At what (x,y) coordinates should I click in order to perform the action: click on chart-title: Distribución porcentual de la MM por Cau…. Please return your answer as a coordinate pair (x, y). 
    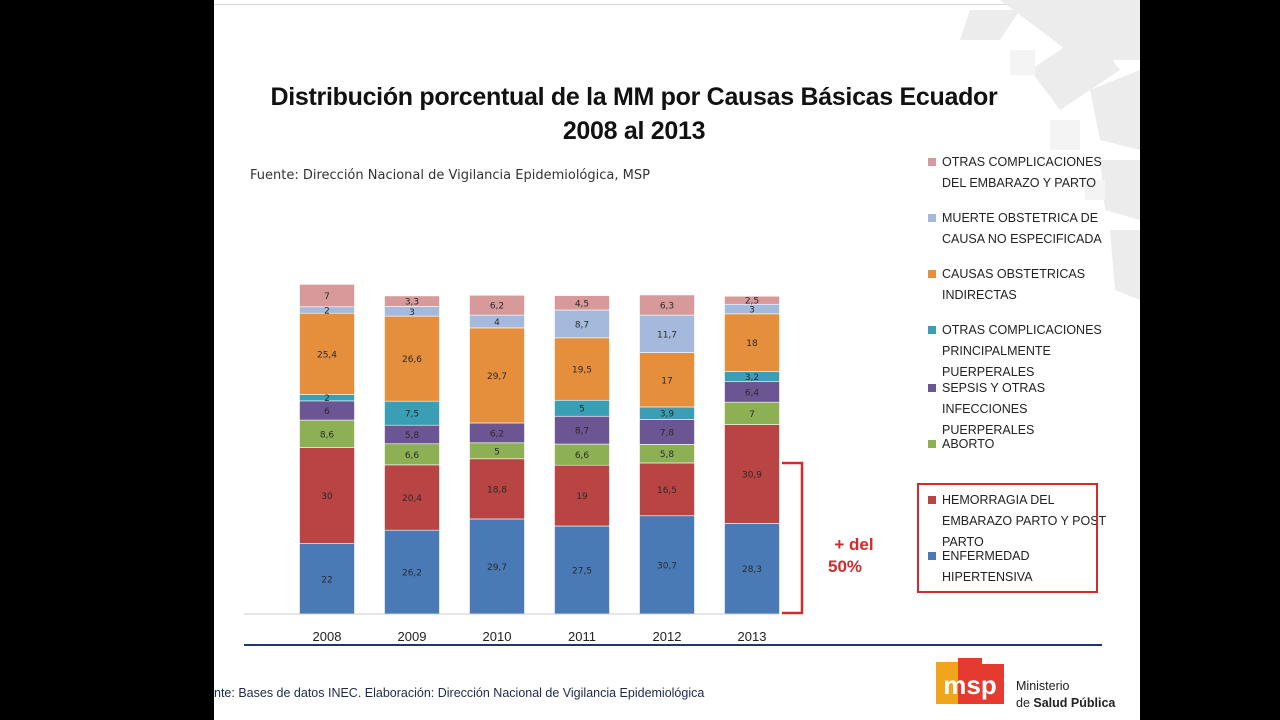
    Looking at the image, I should click on (634, 114).